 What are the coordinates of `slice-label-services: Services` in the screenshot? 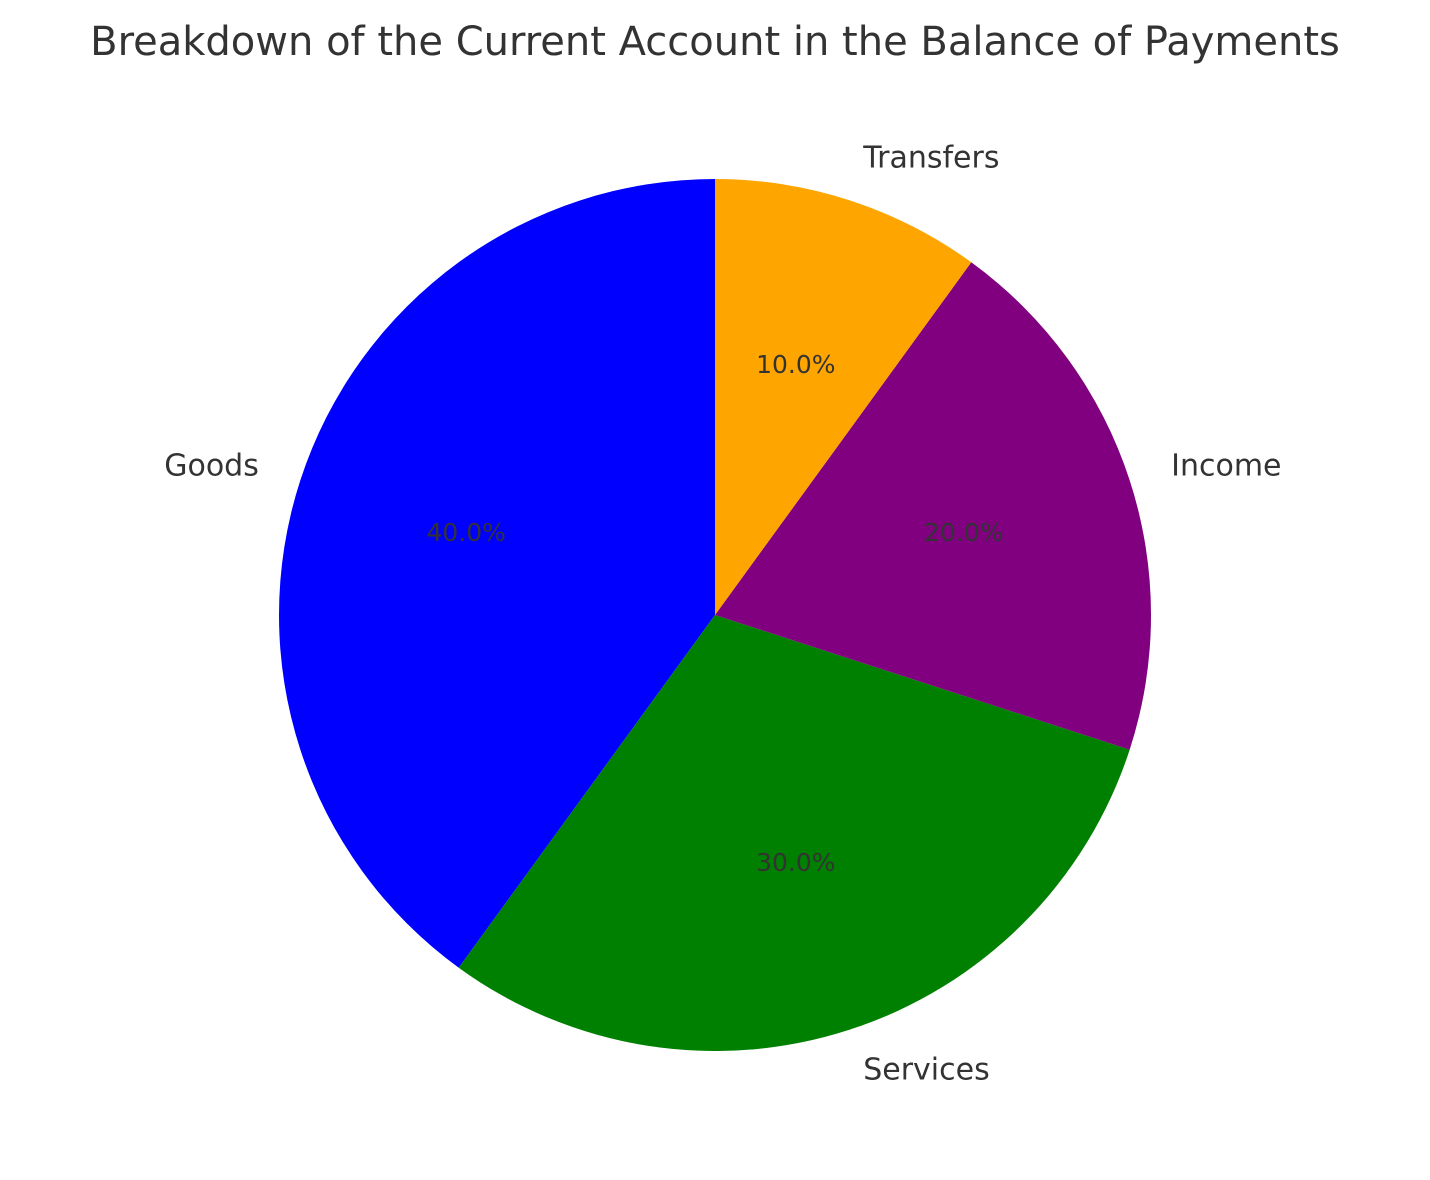 It's located at (926, 1070).